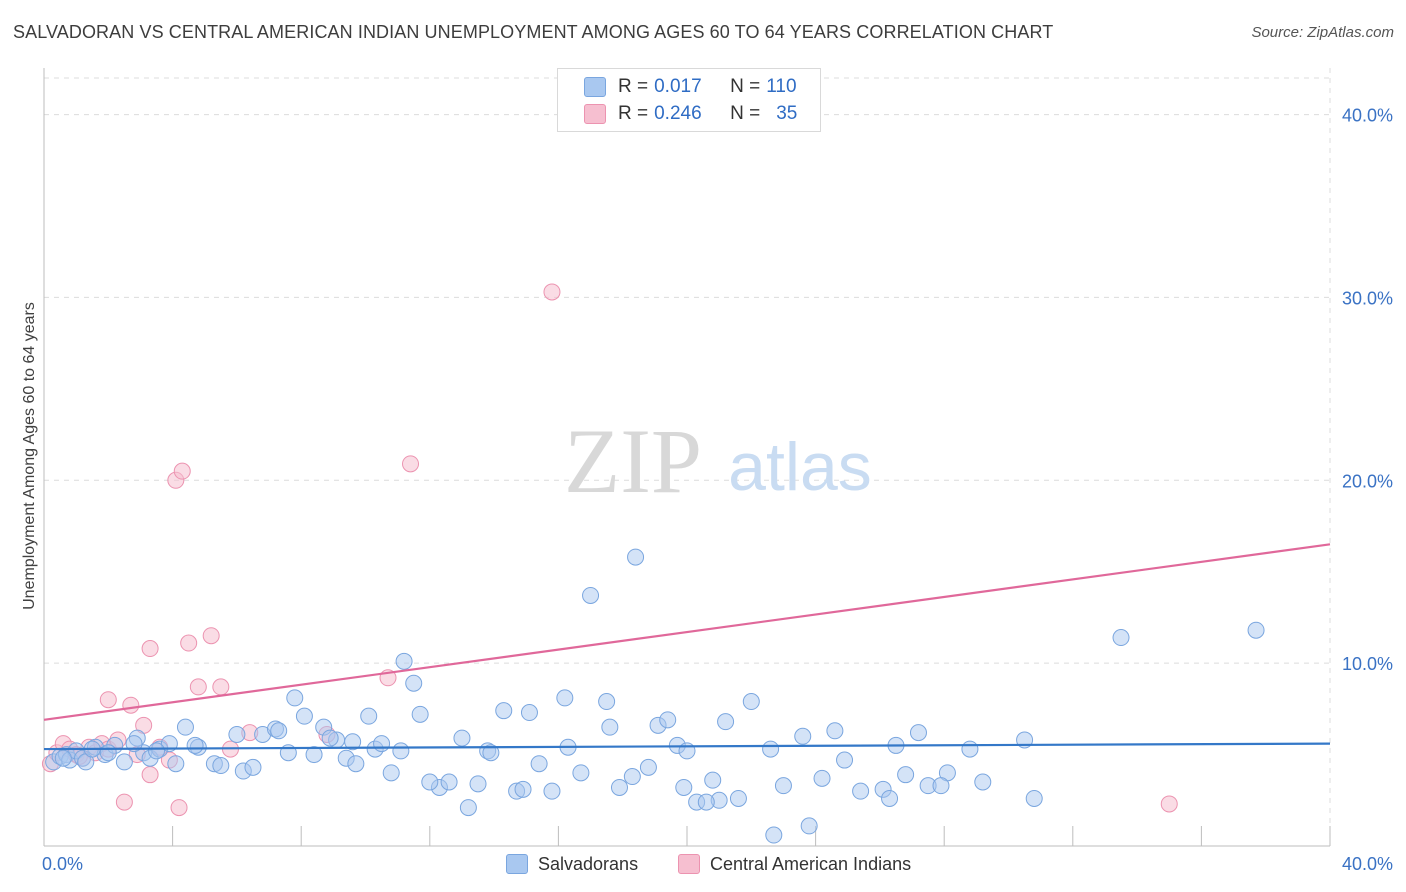 The height and width of the screenshot is (892, 1406). What do you see at coordinates (588, 863) in the screenshot?
I see `bottom-legend-label: Salvadorans` at bounding box center [588, 863].